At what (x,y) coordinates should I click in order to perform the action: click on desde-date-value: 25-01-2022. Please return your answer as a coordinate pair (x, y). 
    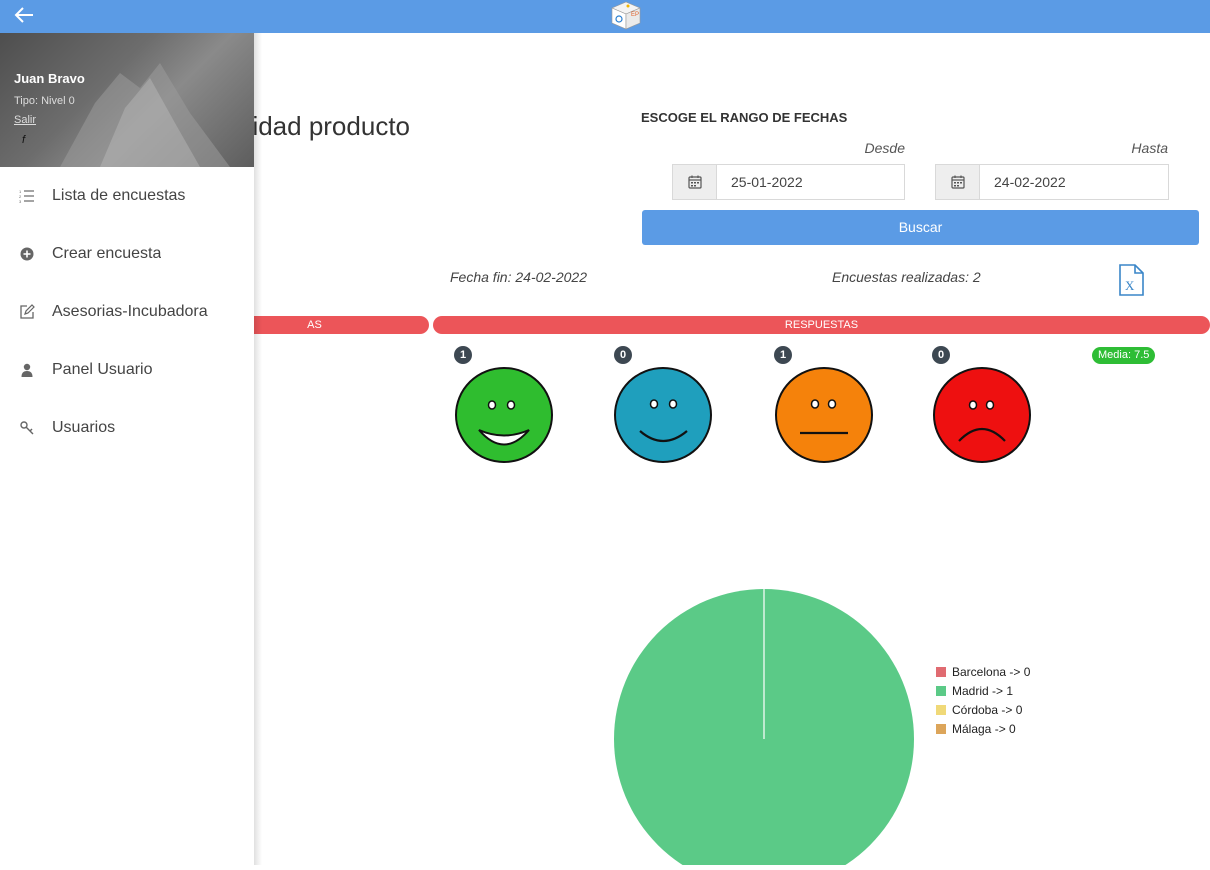
    Looking at the image, I should click on (767, 182).